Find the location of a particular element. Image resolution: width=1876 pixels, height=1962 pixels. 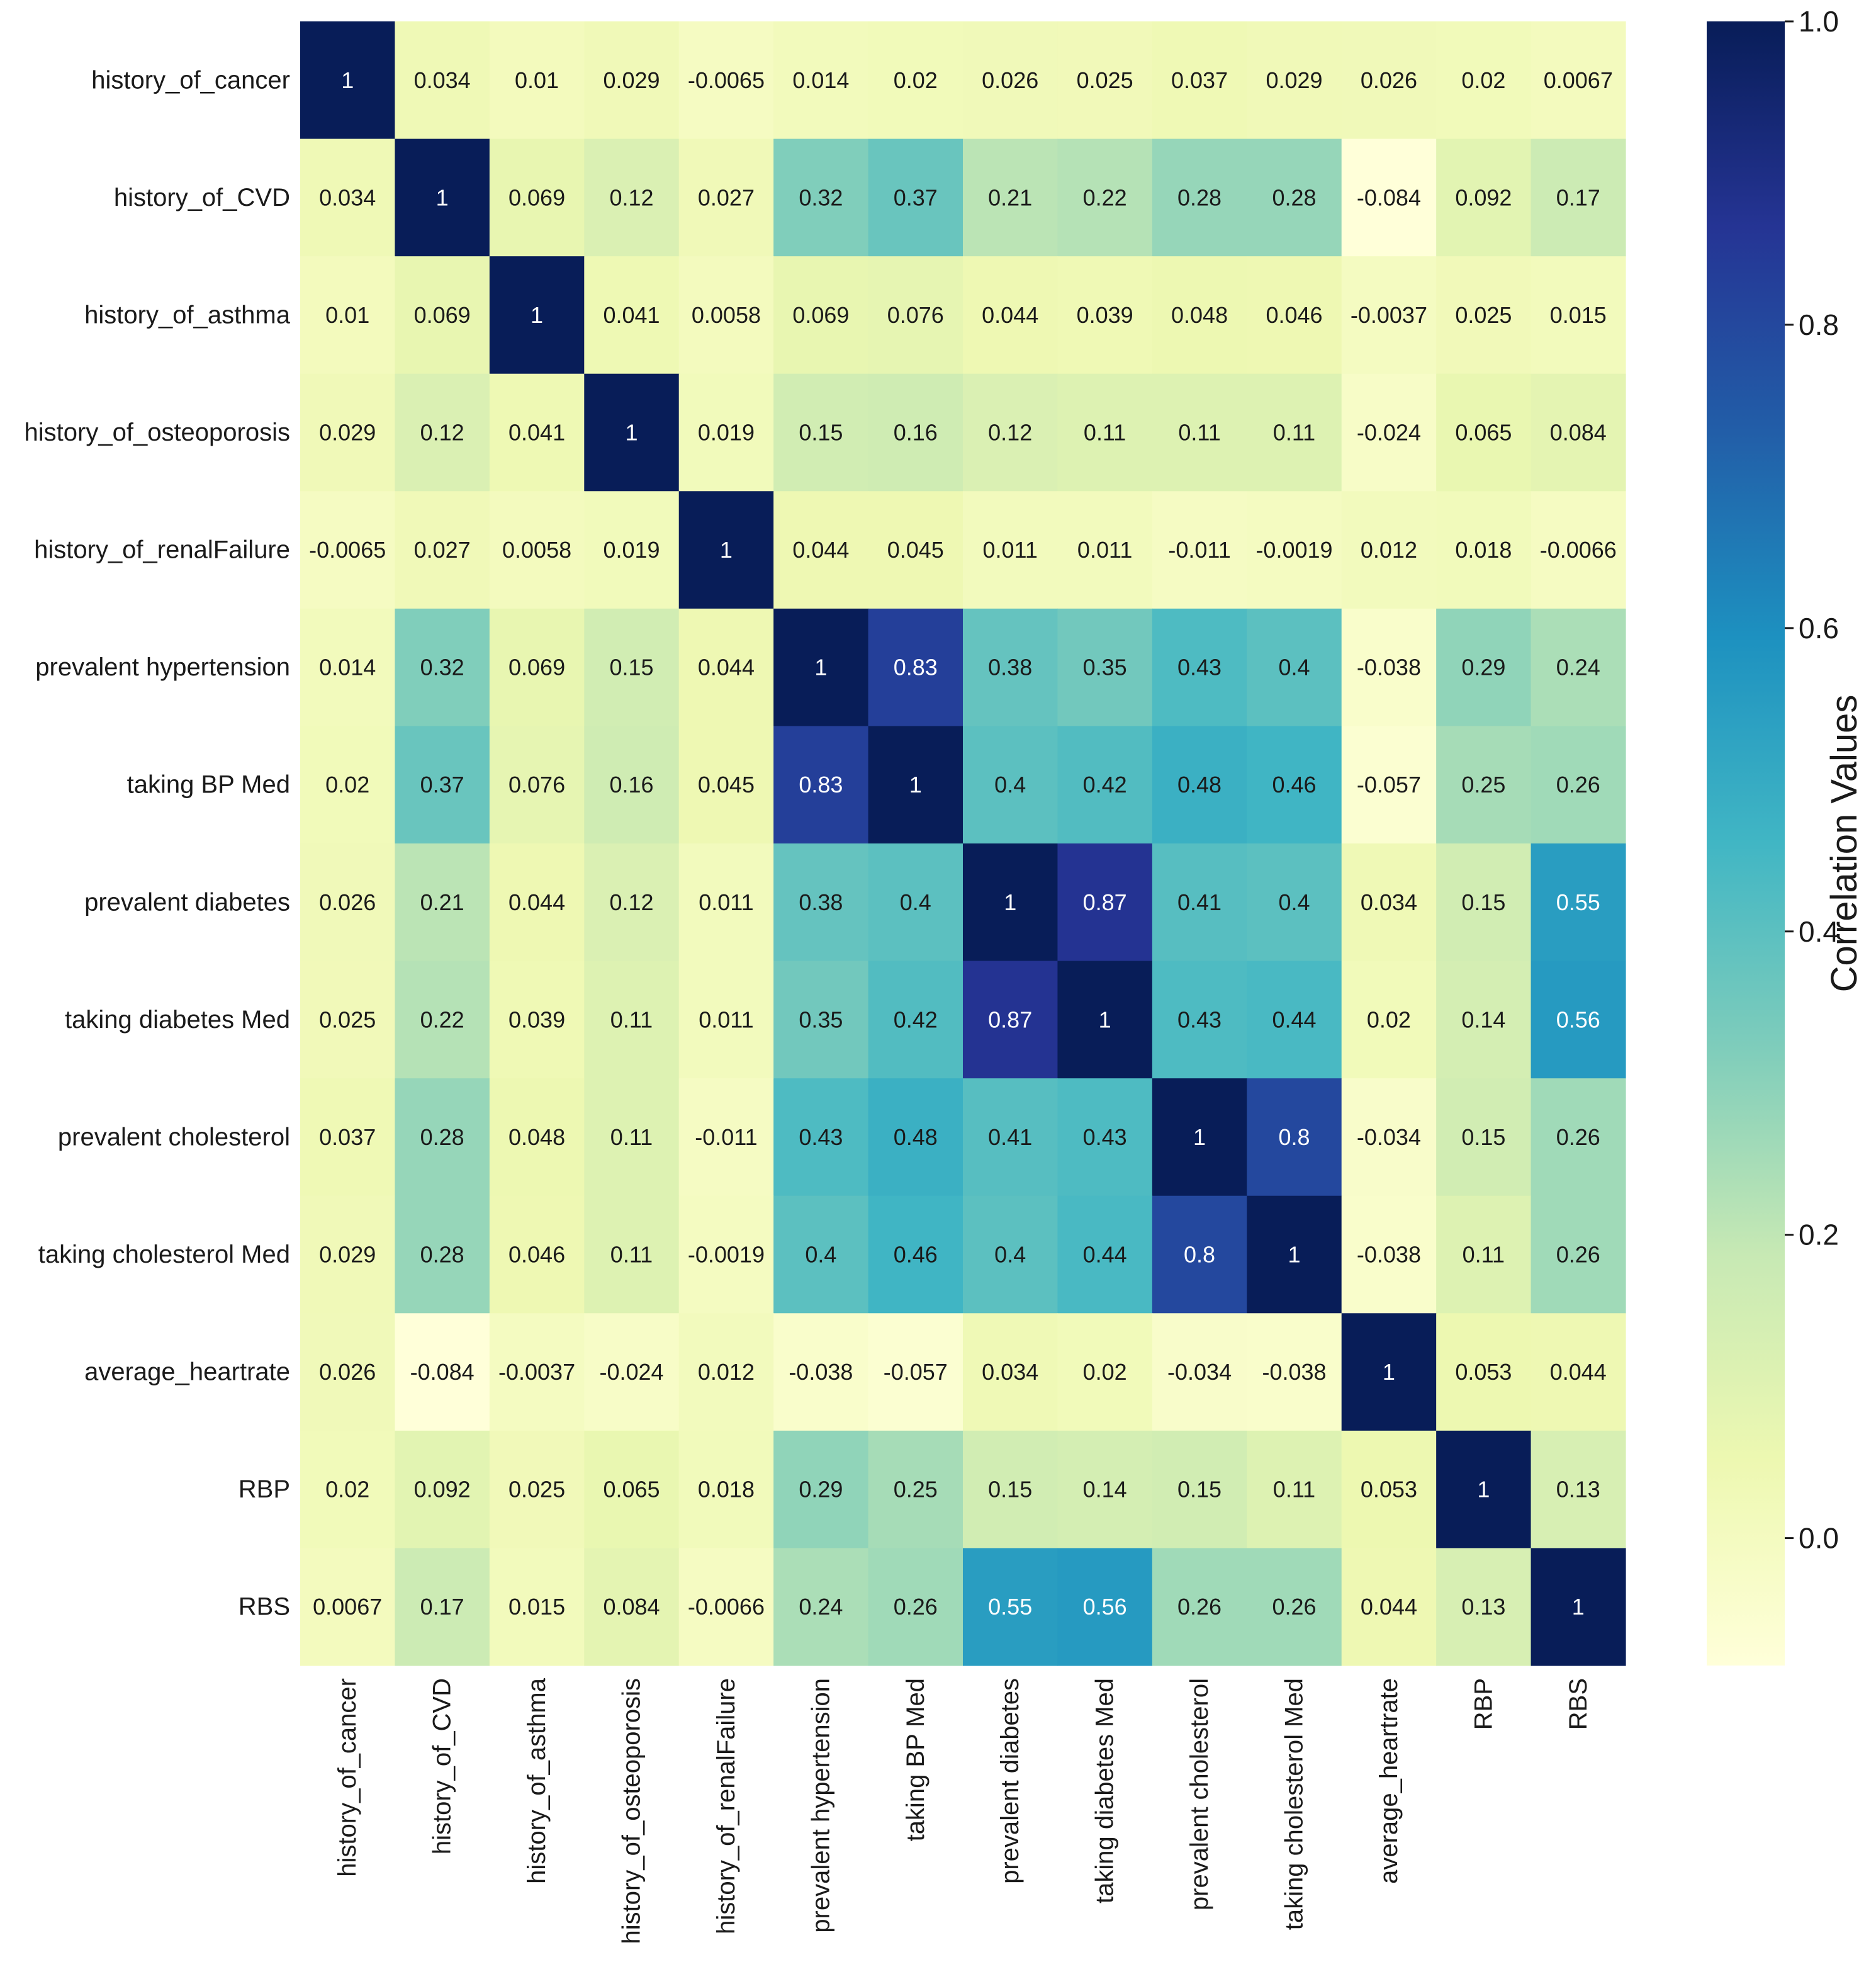

cell-value: 0.25 is located at coordinates (916, 1490).